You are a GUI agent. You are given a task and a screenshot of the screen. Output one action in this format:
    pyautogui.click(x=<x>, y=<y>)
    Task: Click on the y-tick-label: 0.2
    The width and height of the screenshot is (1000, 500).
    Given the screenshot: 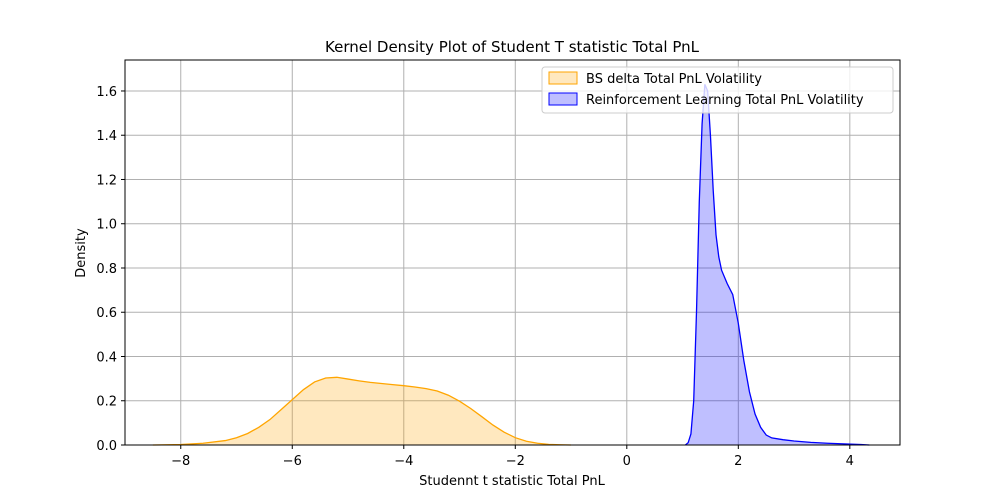 What is the action you would take?
    pyautogui.click(x=106, y=402)
    